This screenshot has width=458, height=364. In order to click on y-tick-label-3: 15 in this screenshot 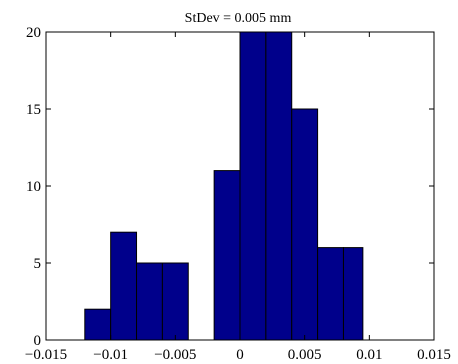, I will do `click(33, 110)`.